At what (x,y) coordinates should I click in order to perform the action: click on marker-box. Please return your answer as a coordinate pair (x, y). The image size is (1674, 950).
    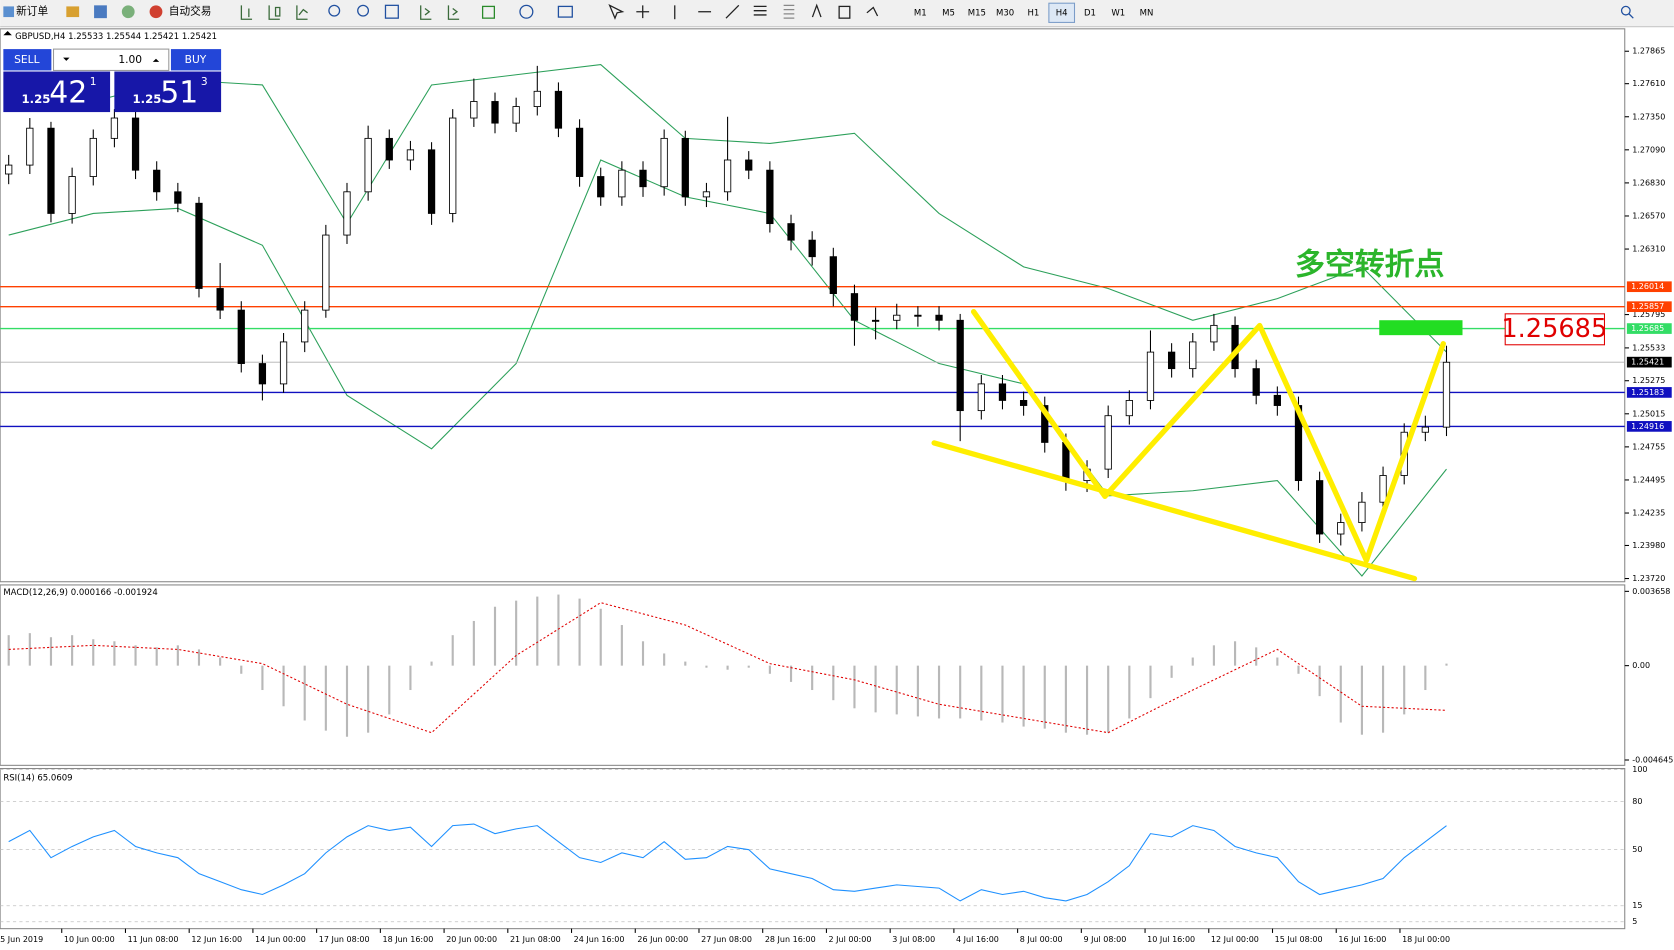
    Looking at the image, I should click on (1421, 328).